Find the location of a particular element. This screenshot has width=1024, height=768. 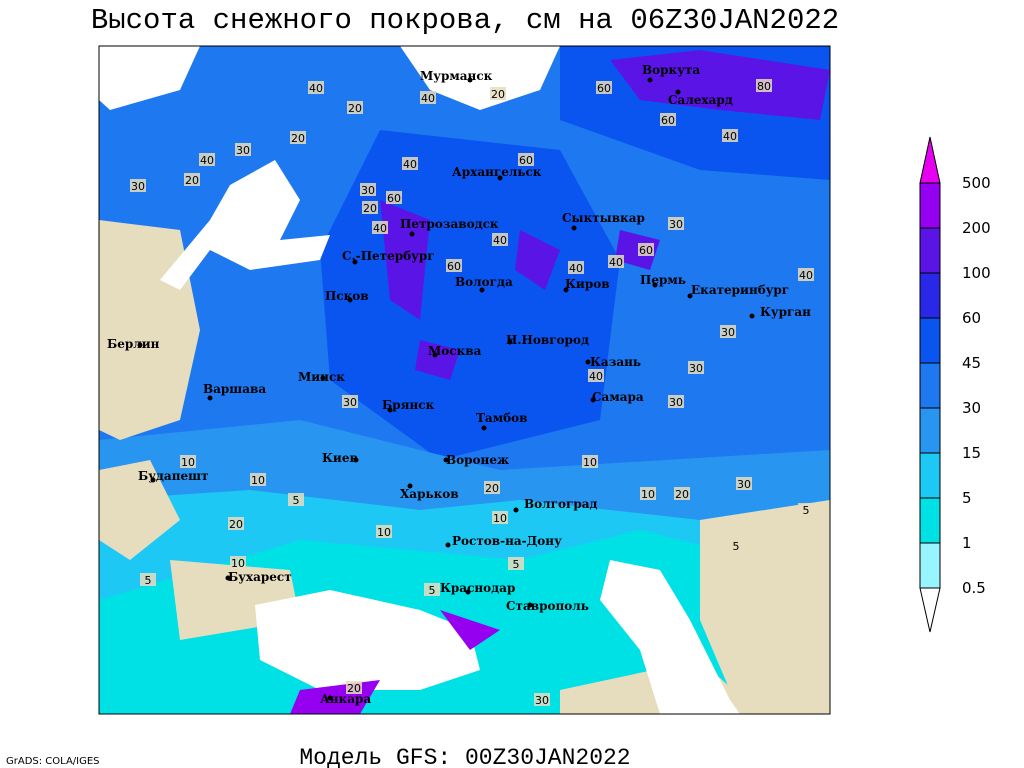

credit: GrADS: COLA/IGES is located at coordinates (53, 761).